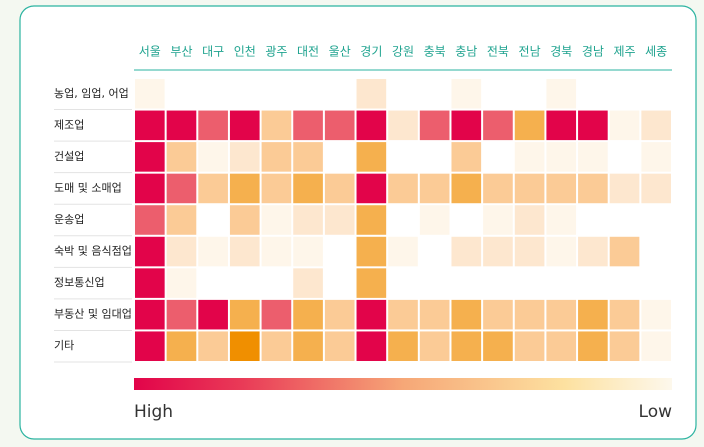 The width and height of the screenshot is (704, 447). Describe the element at coordinates (656, 52) in the screenshot. I see `column-label: 세종` at that location.